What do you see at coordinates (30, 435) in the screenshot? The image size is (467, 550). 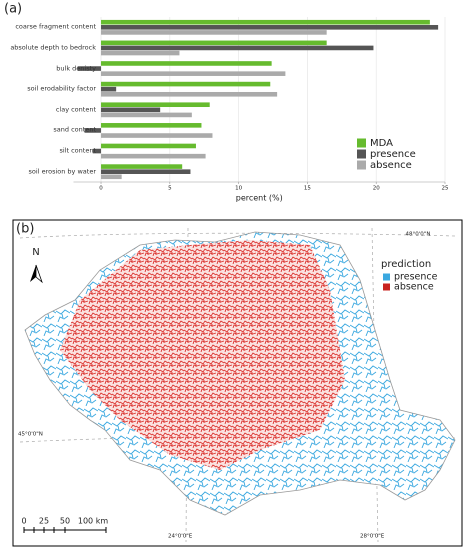 I see `graticule-label: 45°0'0"N` at bounding box center [30, 435].